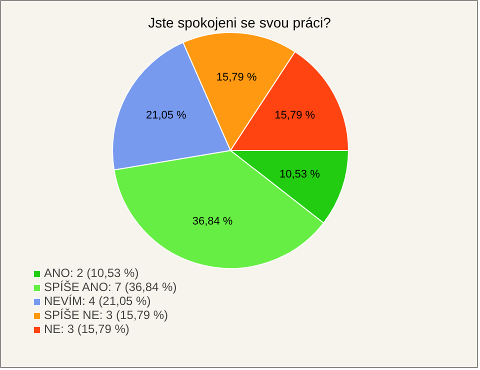 This screenshot has height=370, width=480. What do you see at coordinates (166, 116) in the screenshot?
I see `data-label: 21,05 %` at bounding box center [166, 116].